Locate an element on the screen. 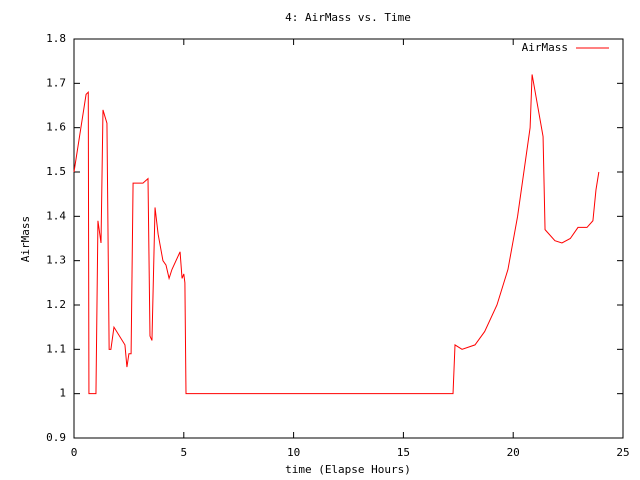  y-tick-label: 1.5 is located at coordinates (56, 171).